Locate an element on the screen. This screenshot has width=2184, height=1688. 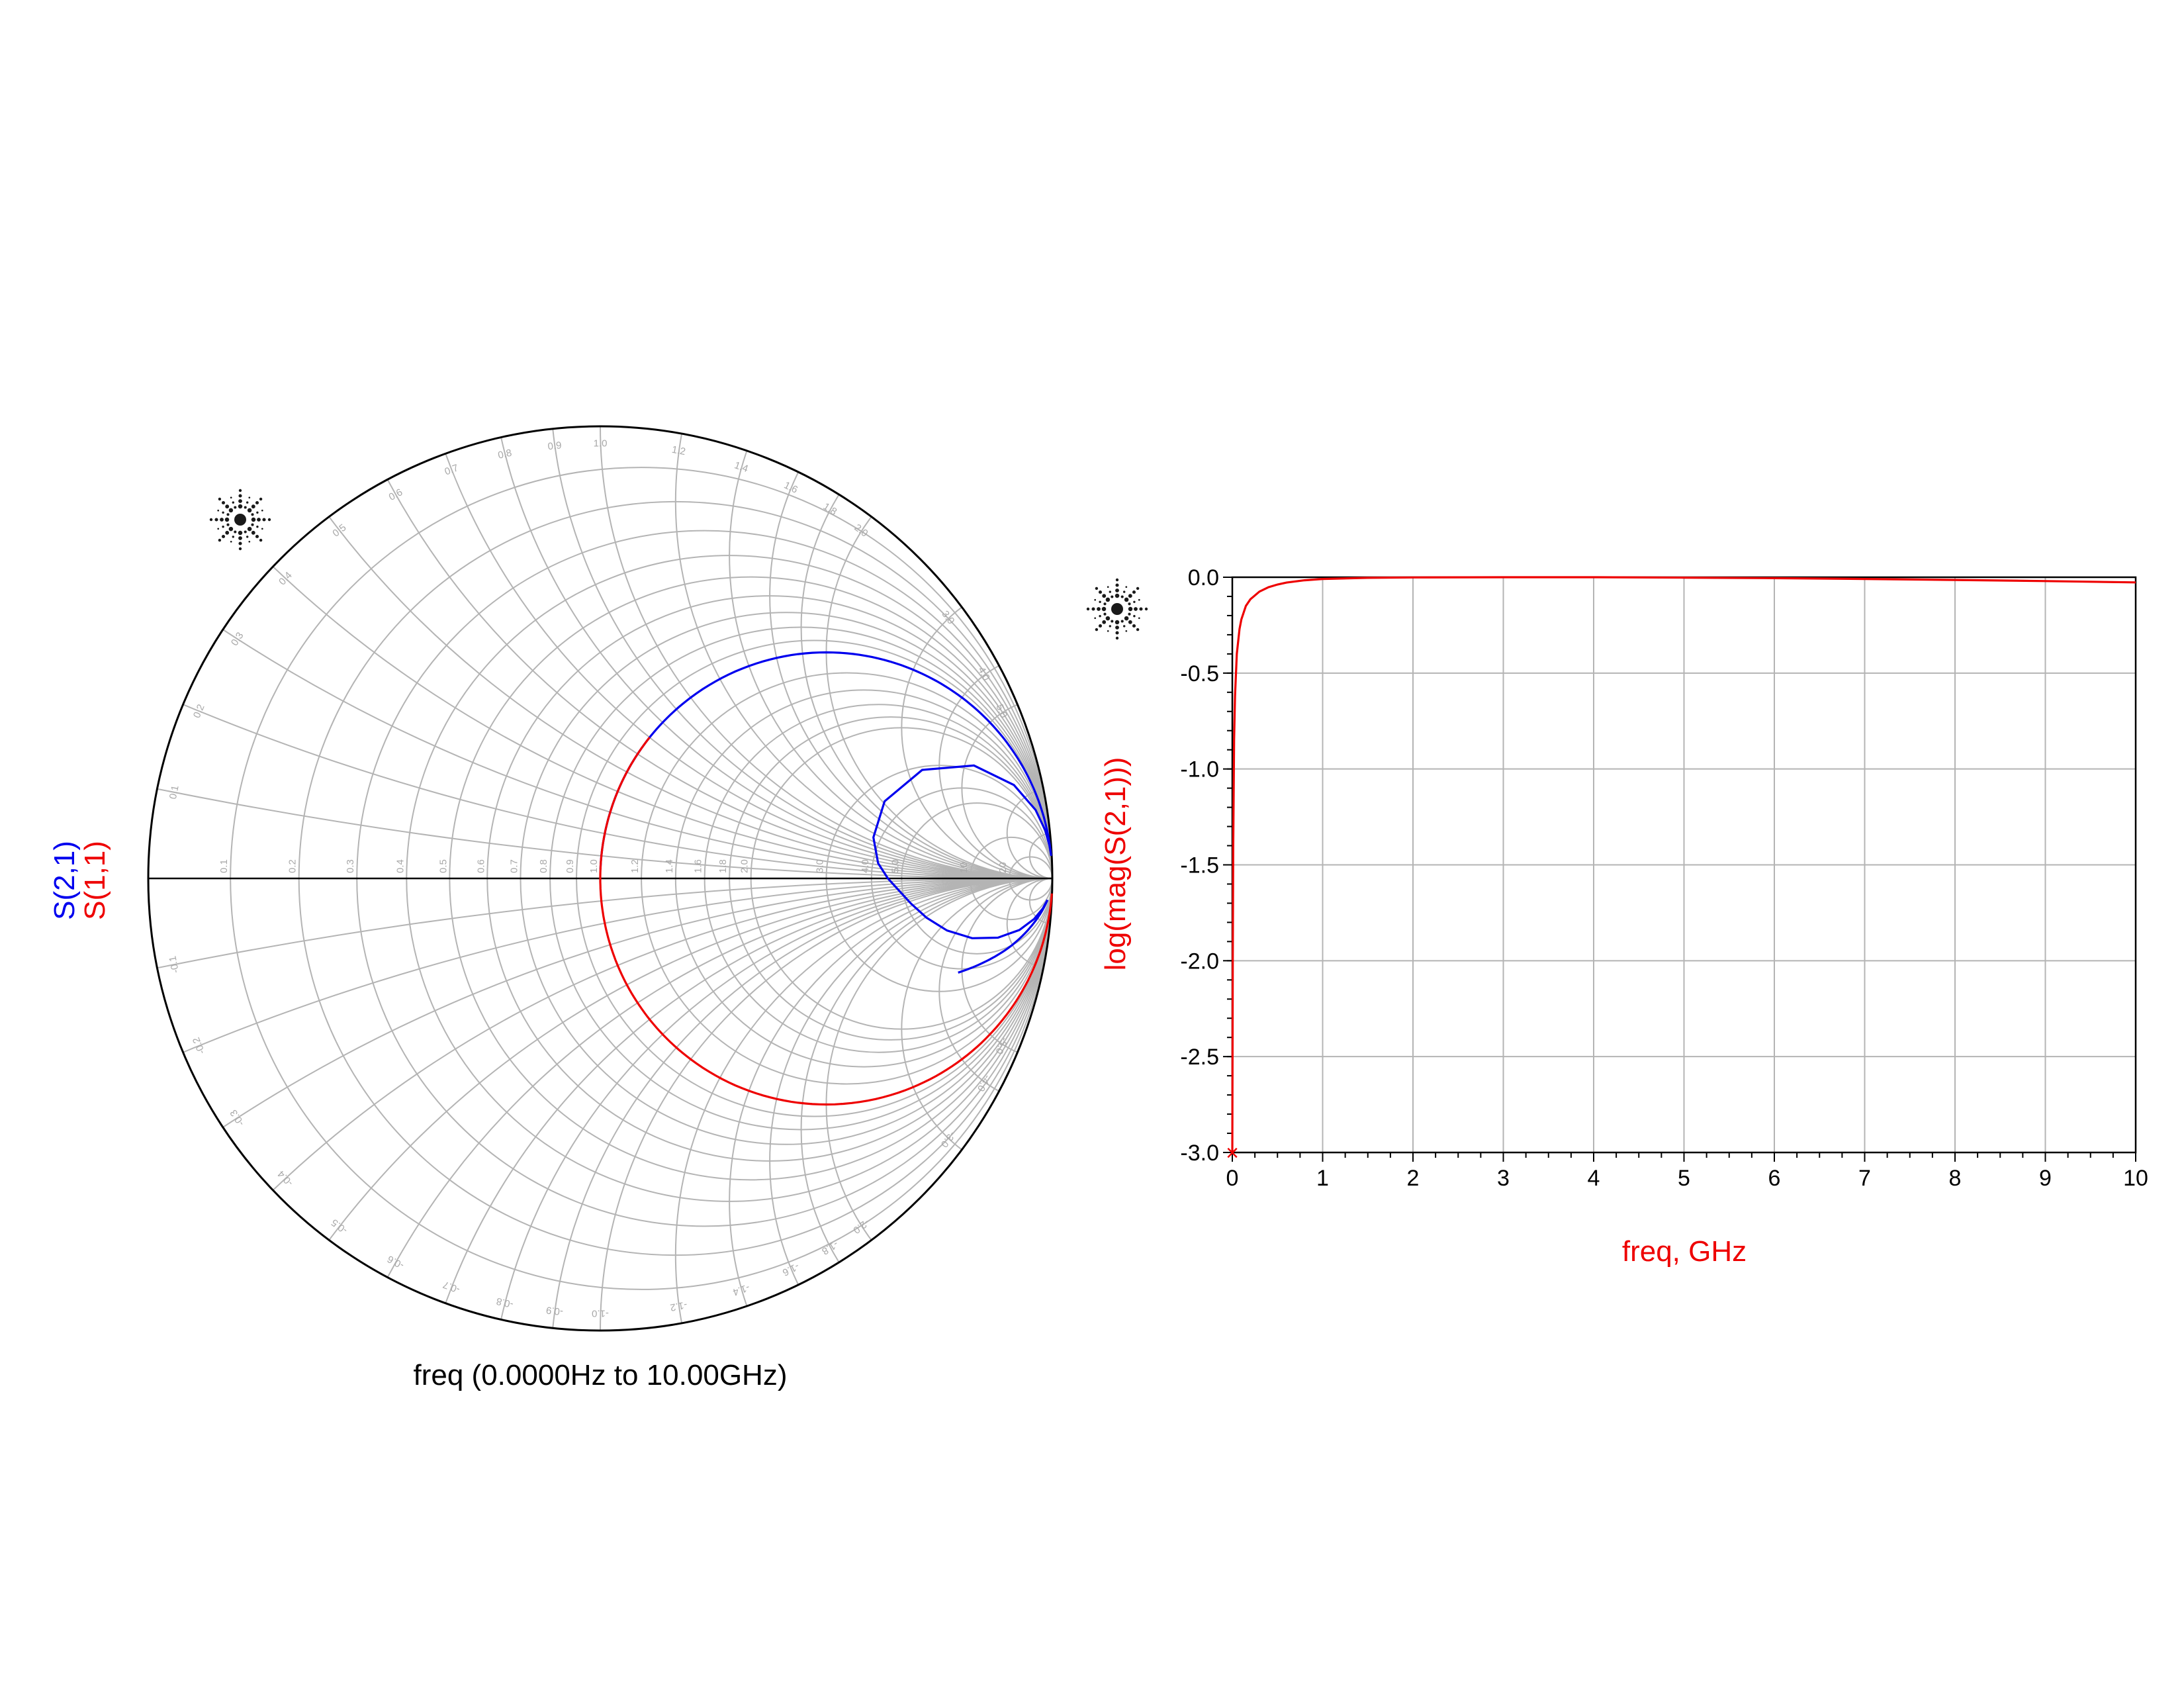
rim-tick-label: -0.3 is located at coordinates (237, 1117).